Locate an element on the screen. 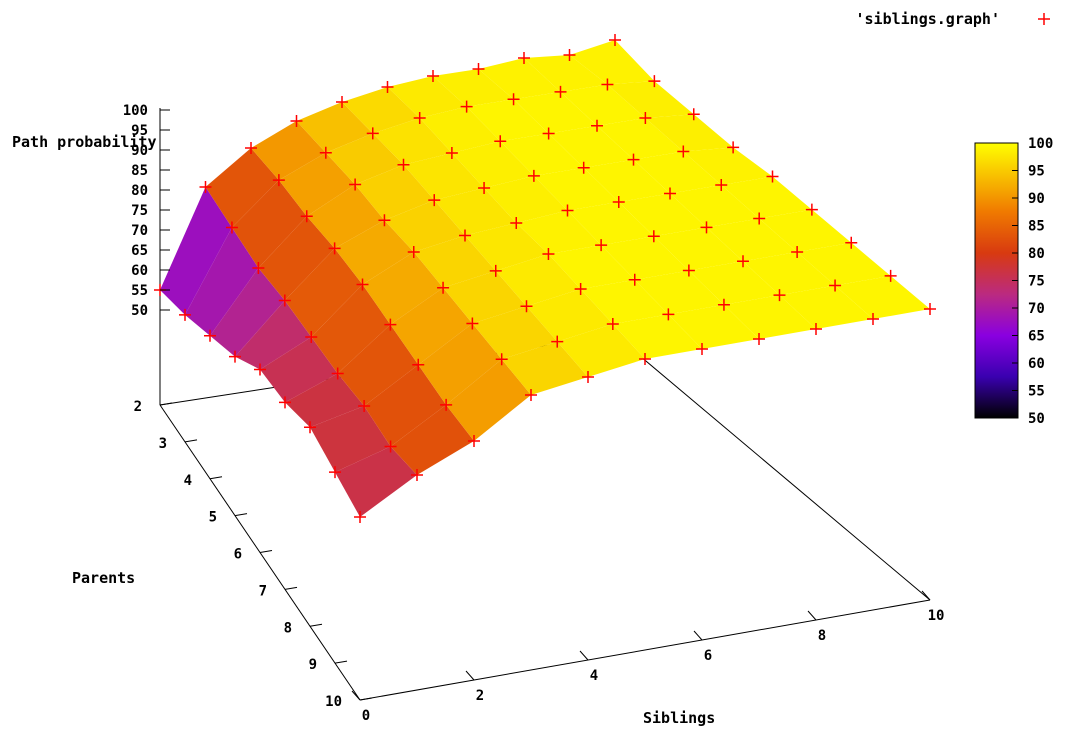 The image size is (1079, 731). parents-tick is located at coordinates (341, 662).